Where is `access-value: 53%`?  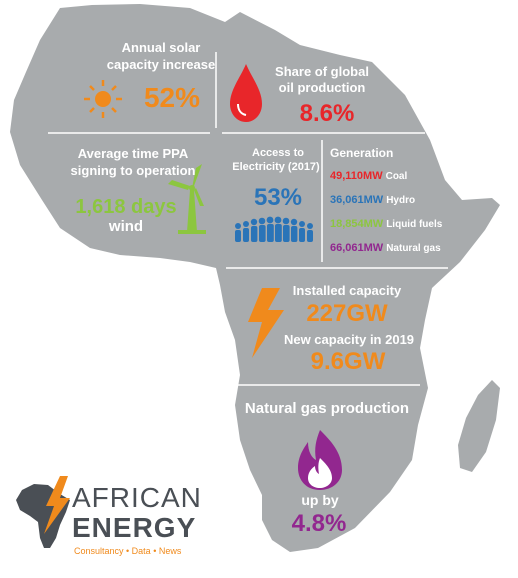 access-value: 53% is located at coordinates (278, 197).